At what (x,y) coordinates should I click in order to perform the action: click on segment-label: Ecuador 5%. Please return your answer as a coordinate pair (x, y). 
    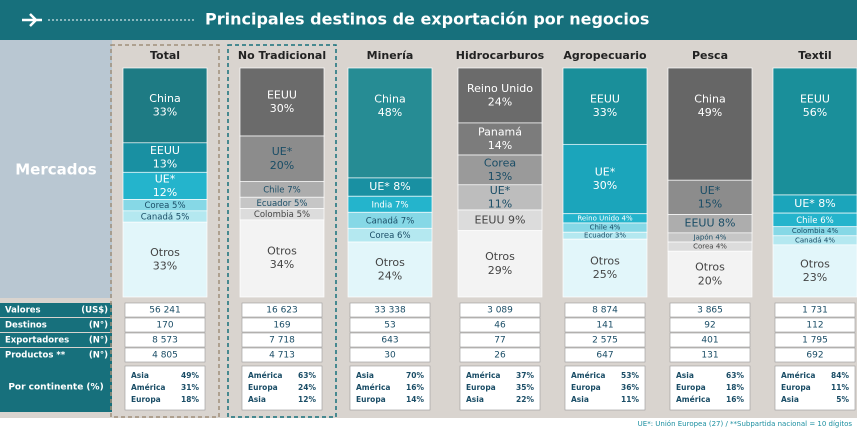
    Looking at the image, I should click on (282, 203).